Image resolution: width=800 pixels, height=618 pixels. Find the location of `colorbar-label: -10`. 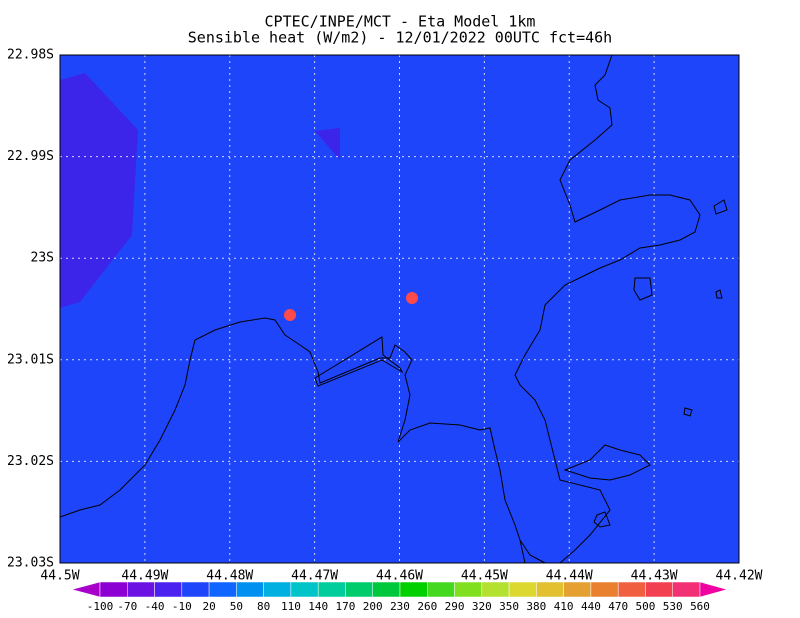

colorbar-label: -10 is located at coordinates (182, 606).